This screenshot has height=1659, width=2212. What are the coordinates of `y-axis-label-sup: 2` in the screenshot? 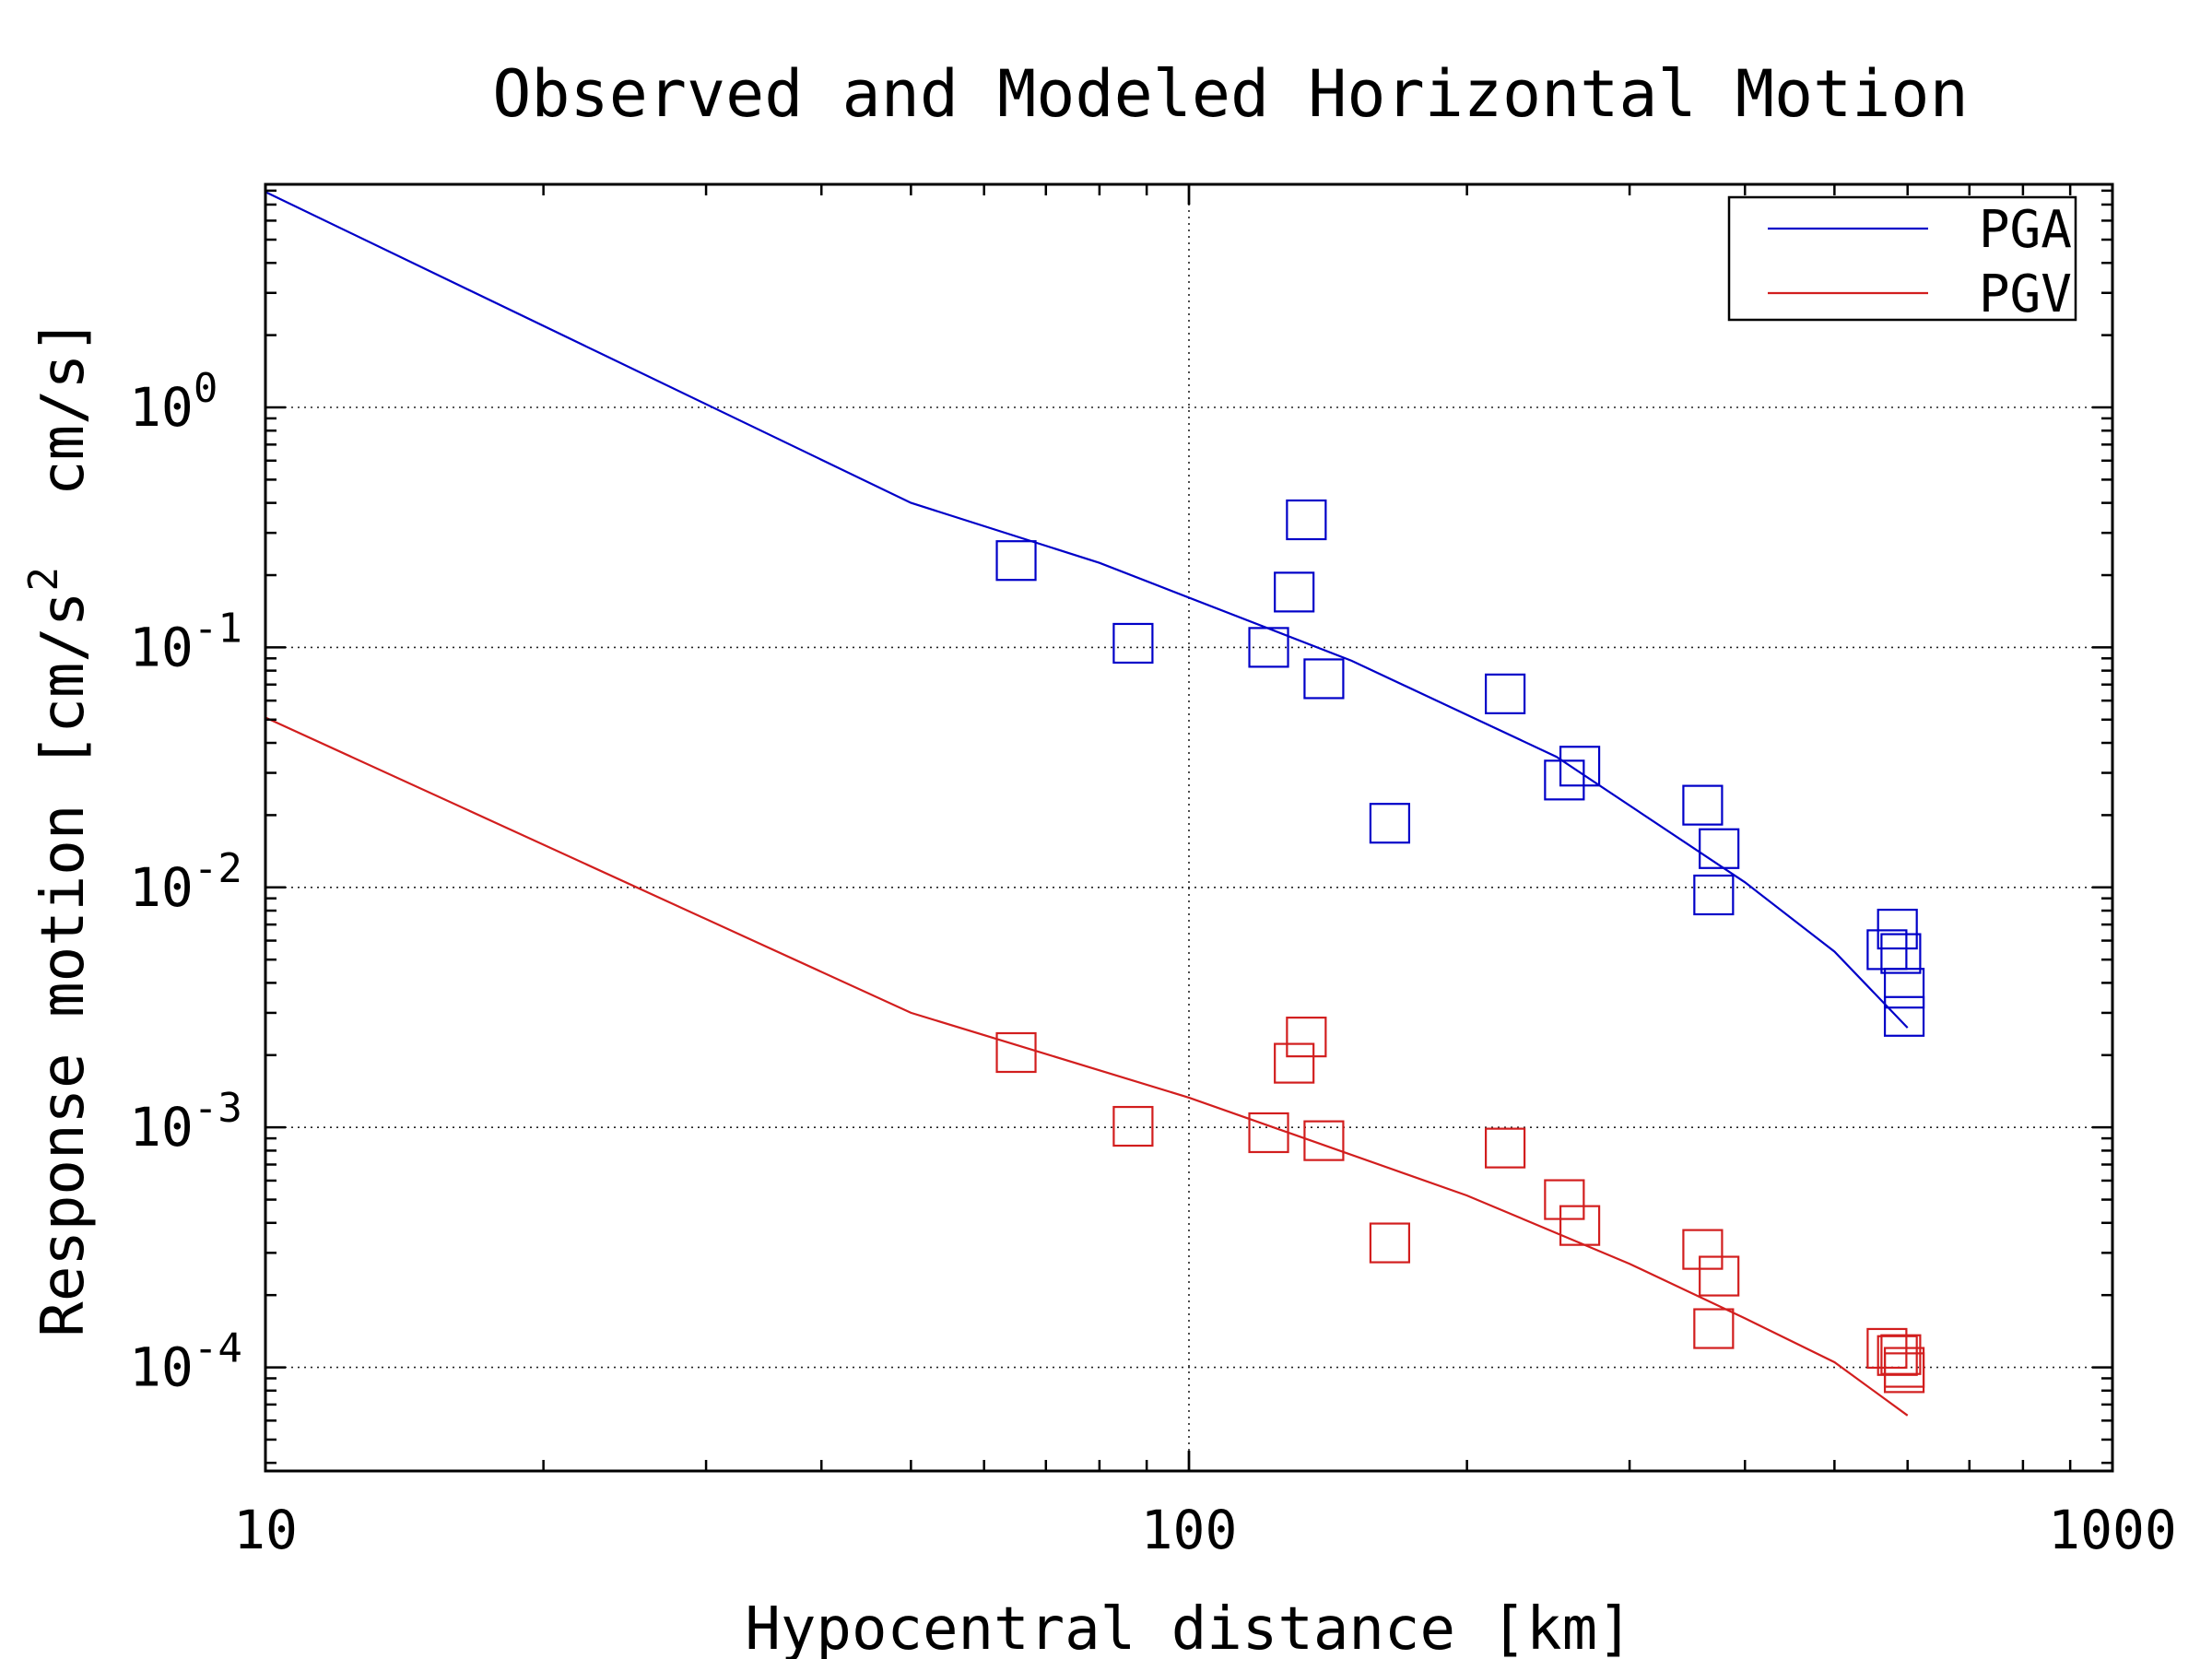 It's located at (43, 579).